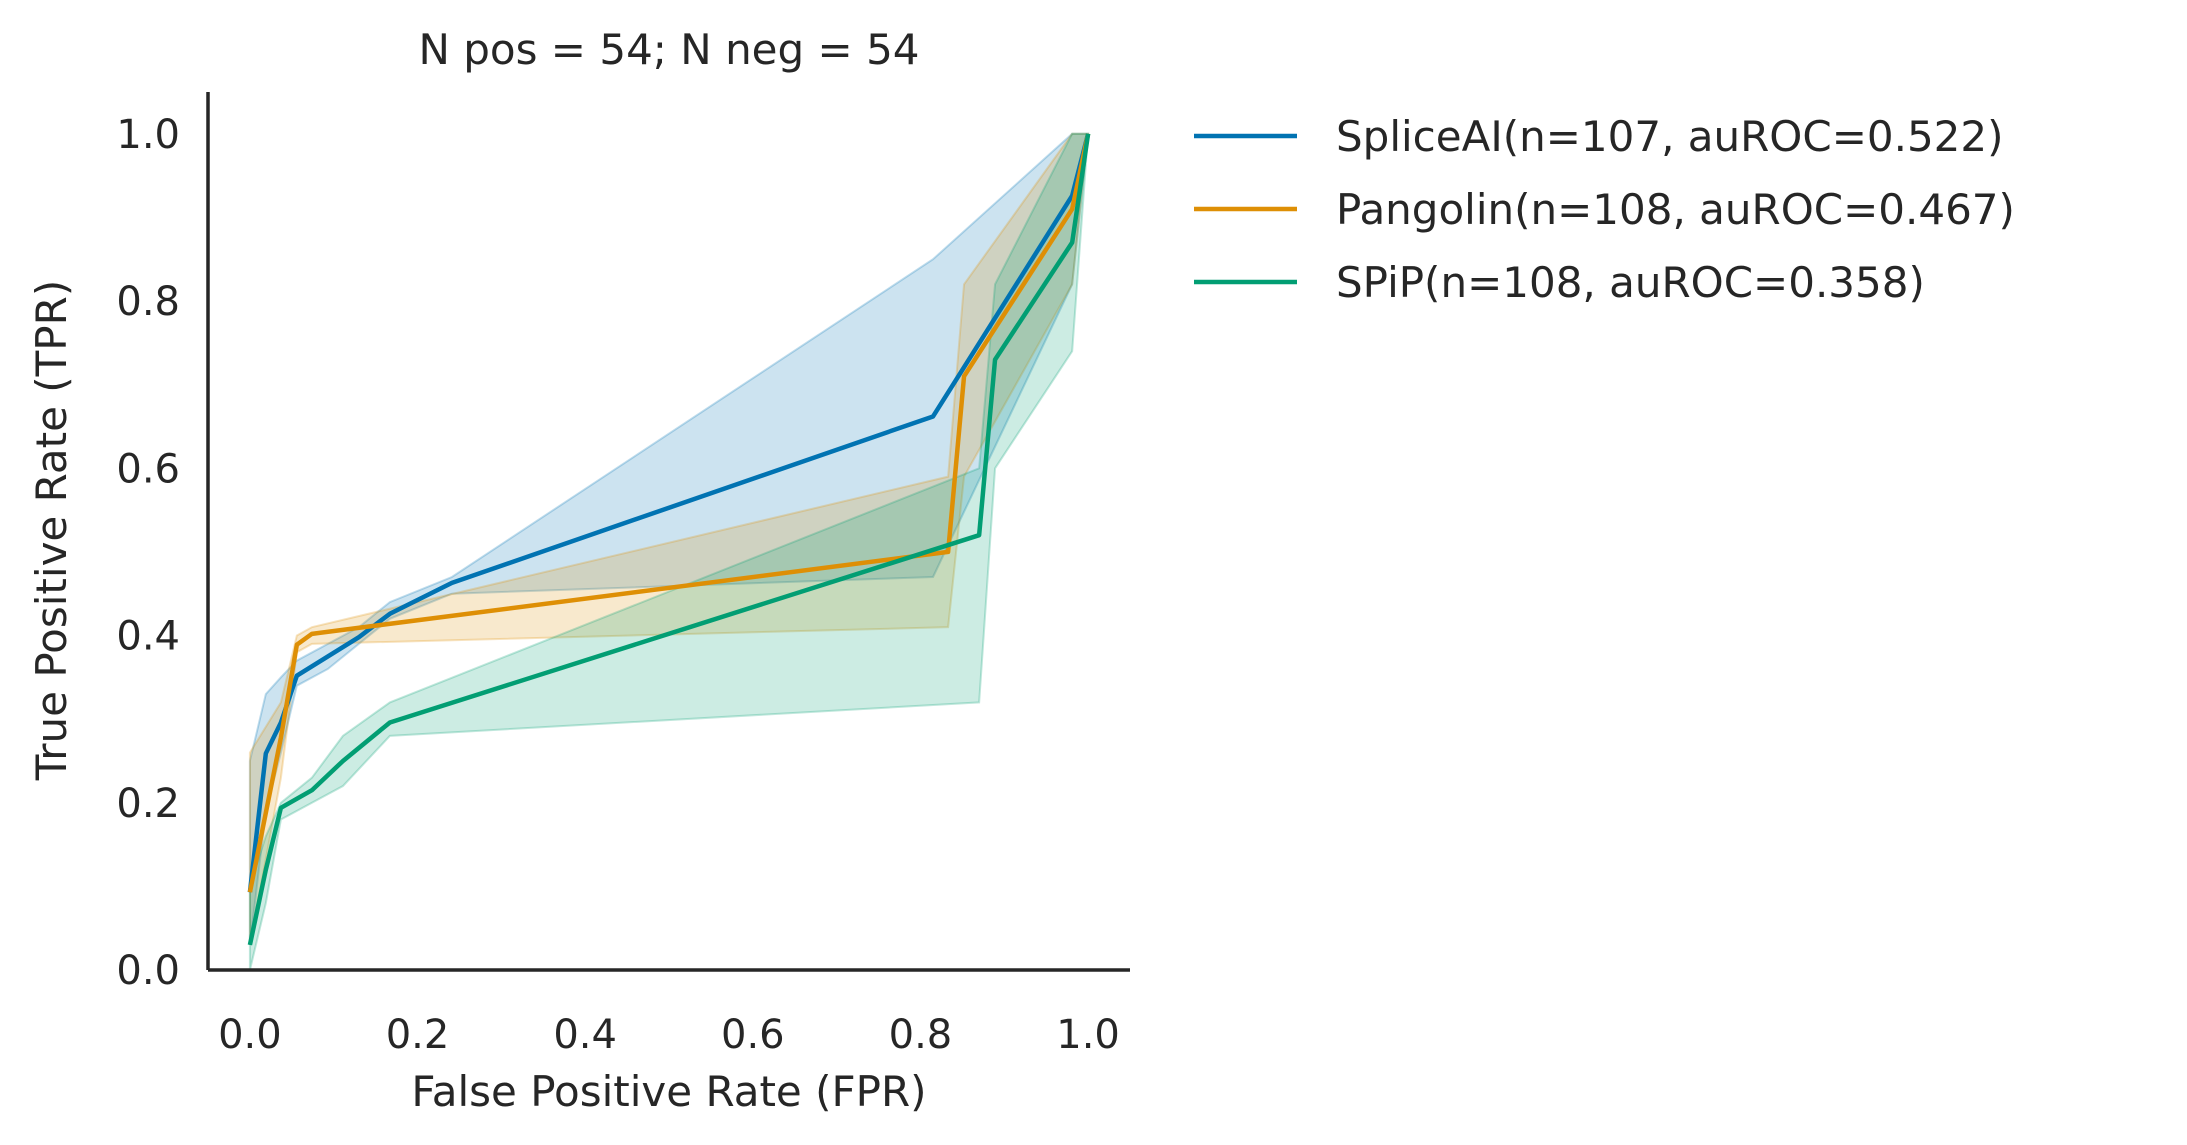  I want to click on x-tick-label: 1.0, so click(1088, 1035).